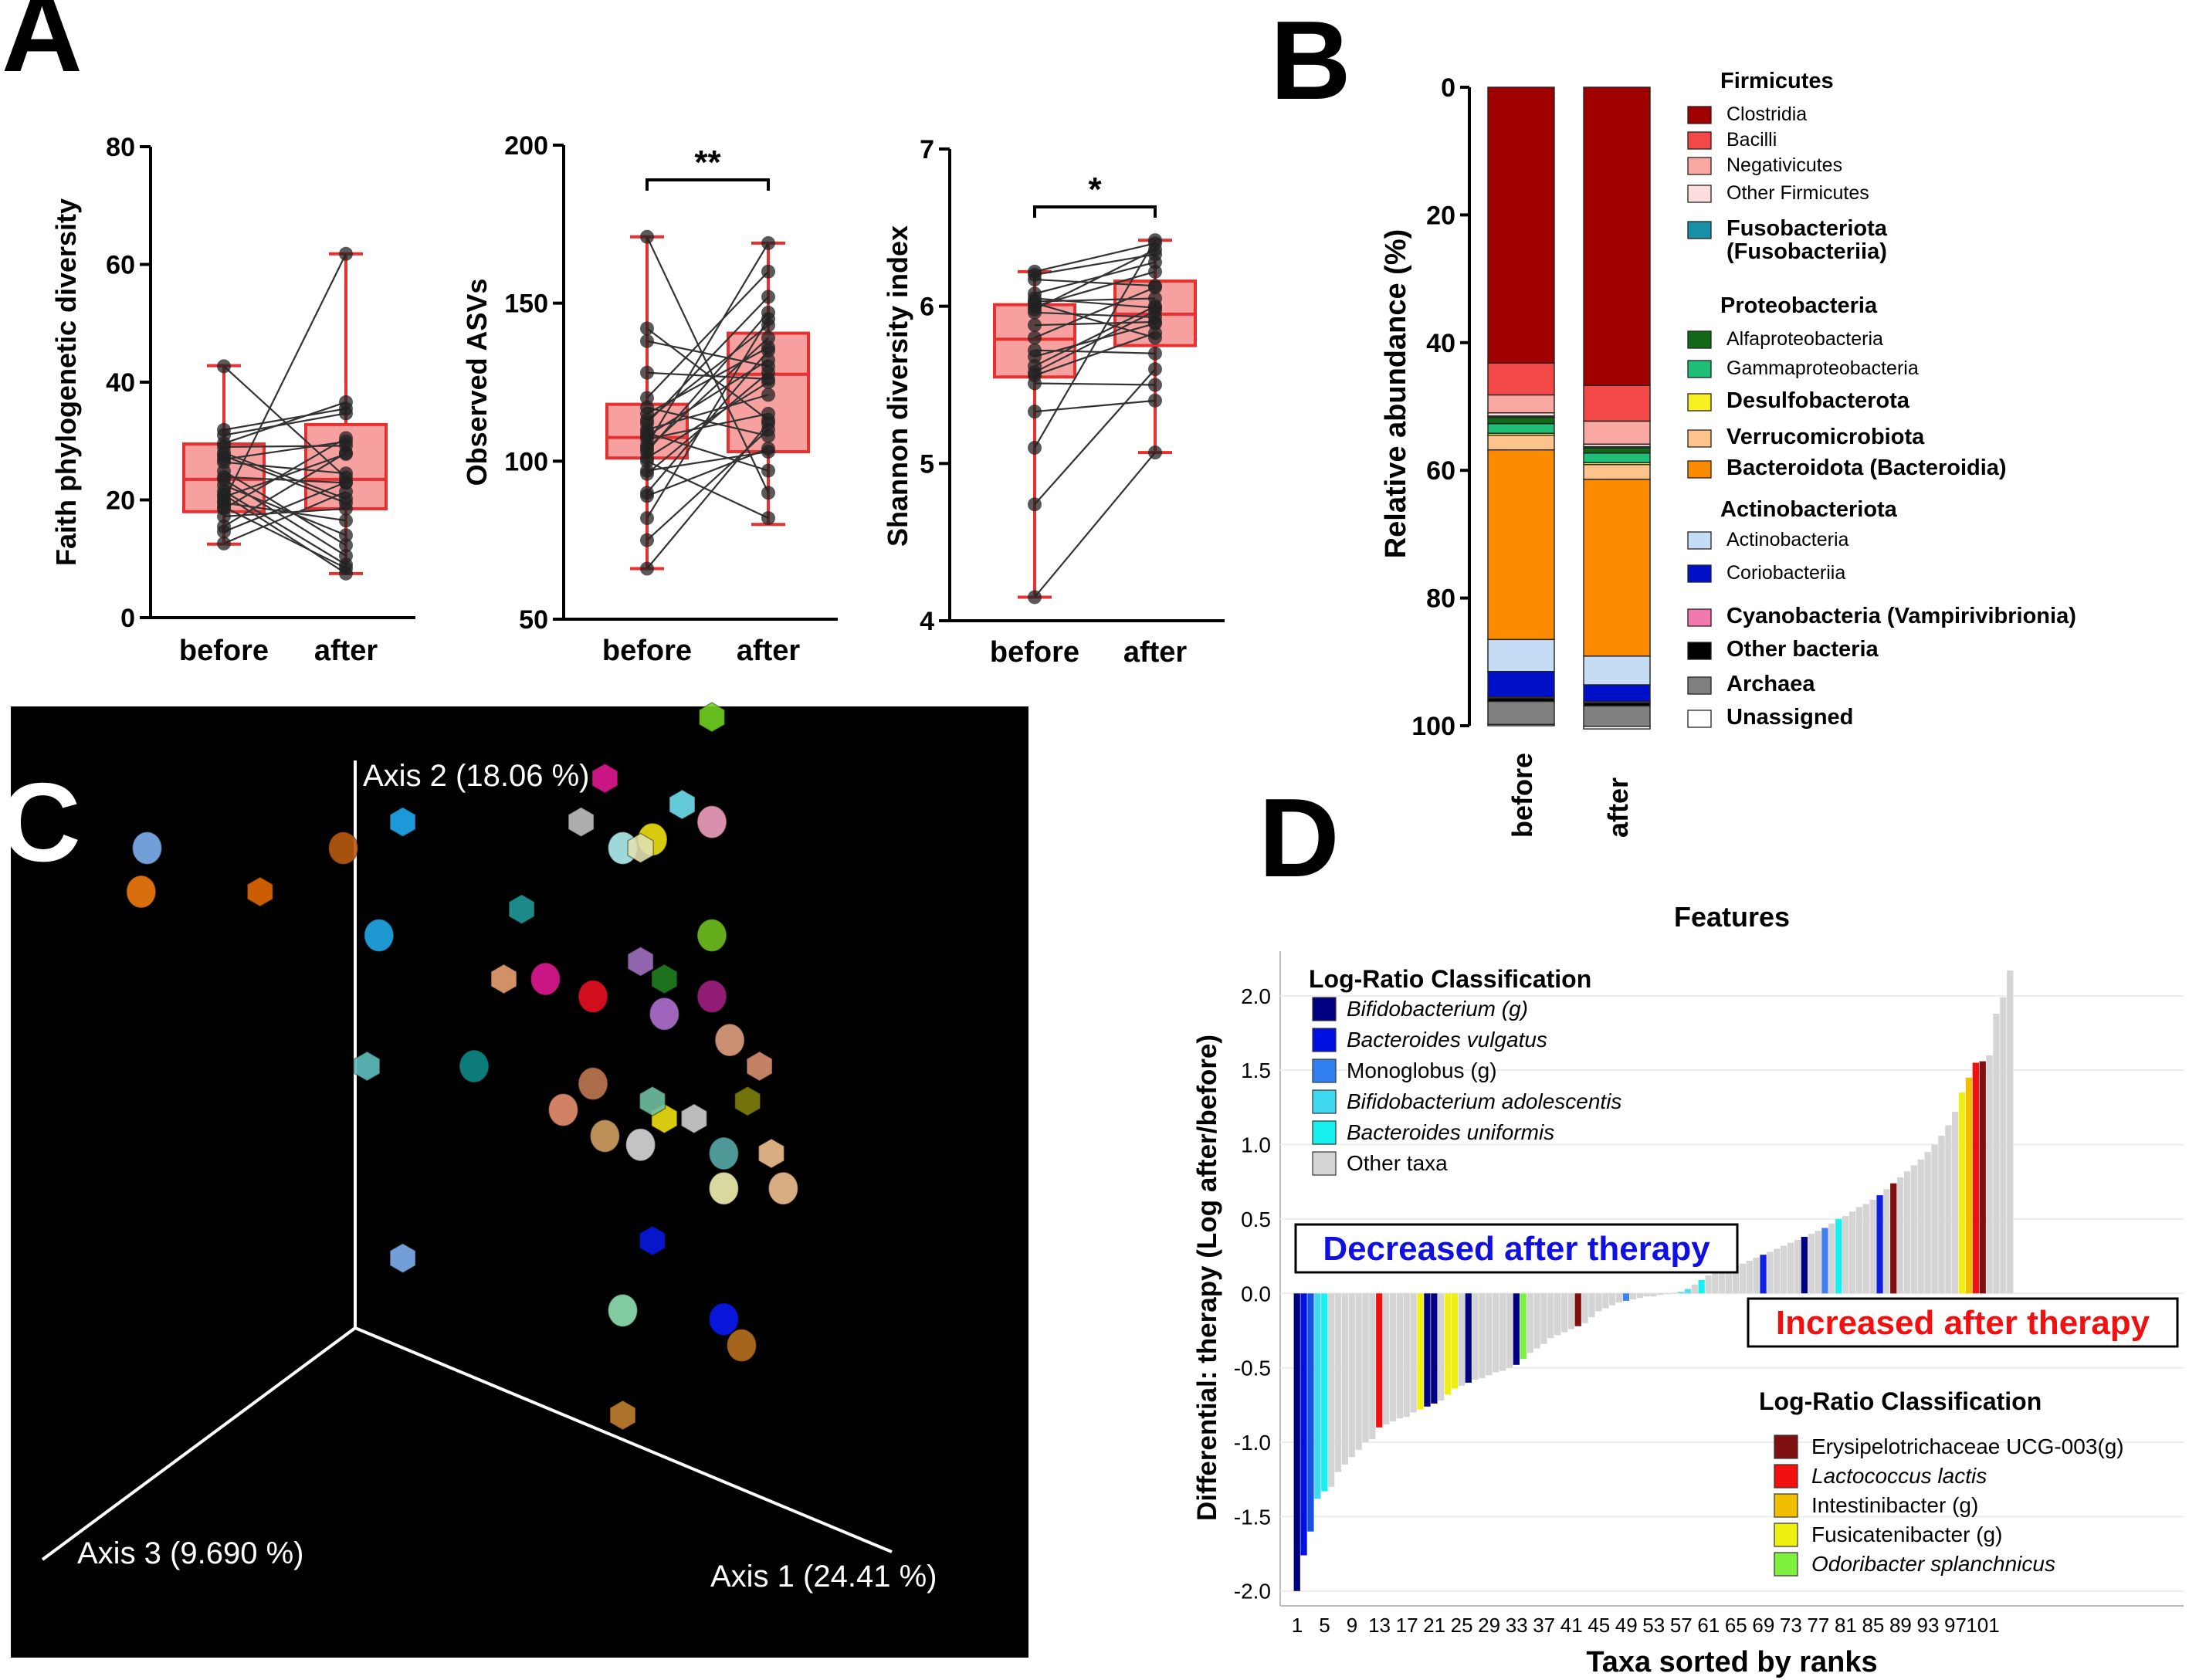  What do you see at coordinates (1352, 1625) in the screenshot?
I see `x-tick-label: 9` at bounding box center [1352, 1625].